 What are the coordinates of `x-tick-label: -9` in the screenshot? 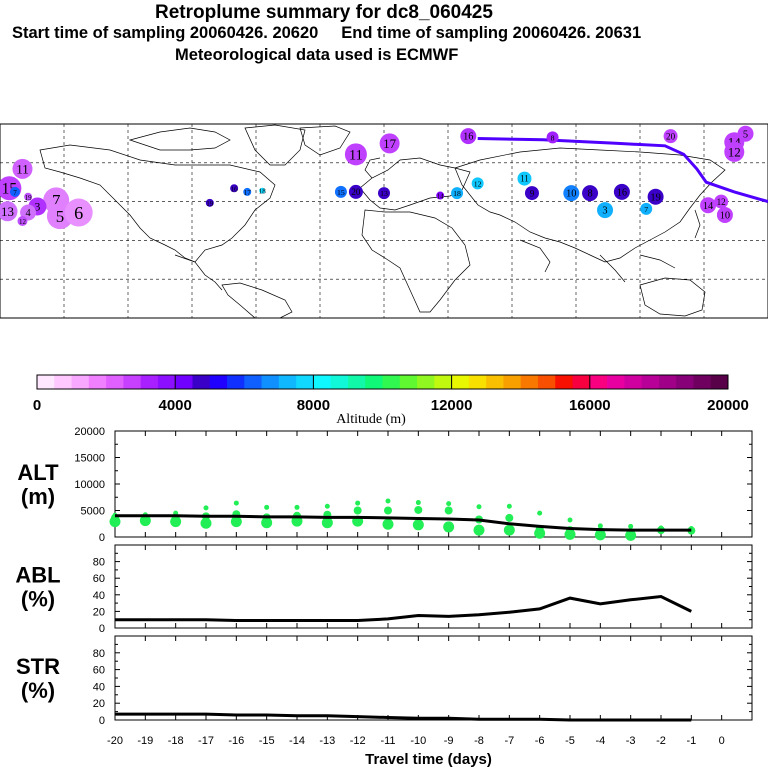 It's located at (449, 741).